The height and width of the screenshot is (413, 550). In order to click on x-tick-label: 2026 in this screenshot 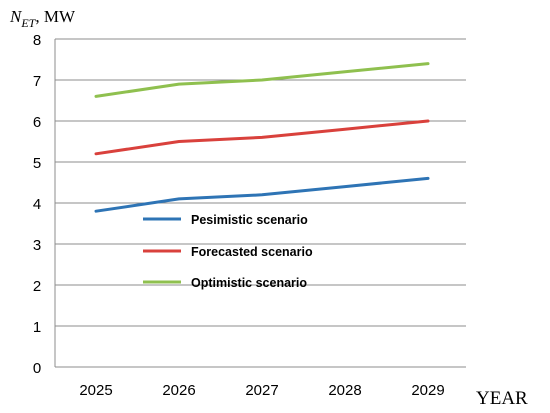, I will do `click(178, 390)`.